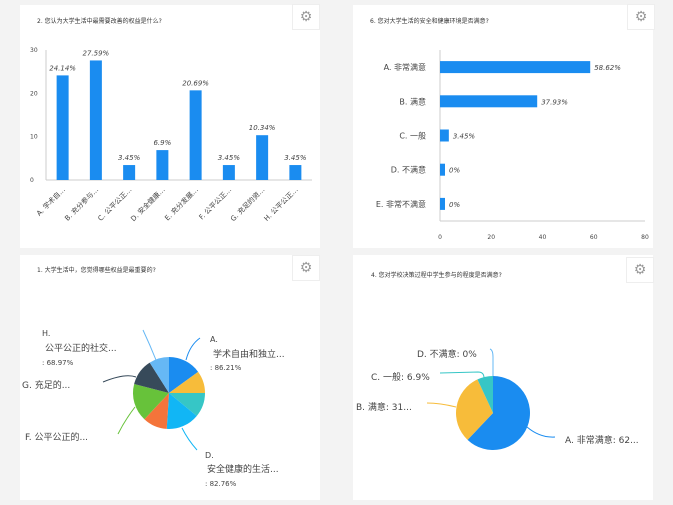 Image resolution: width=673 pixels, height=505 pixels. Describe the element at coordinates (554, 102) in the screenshot. I see `data-label: 37.93%` at that location.